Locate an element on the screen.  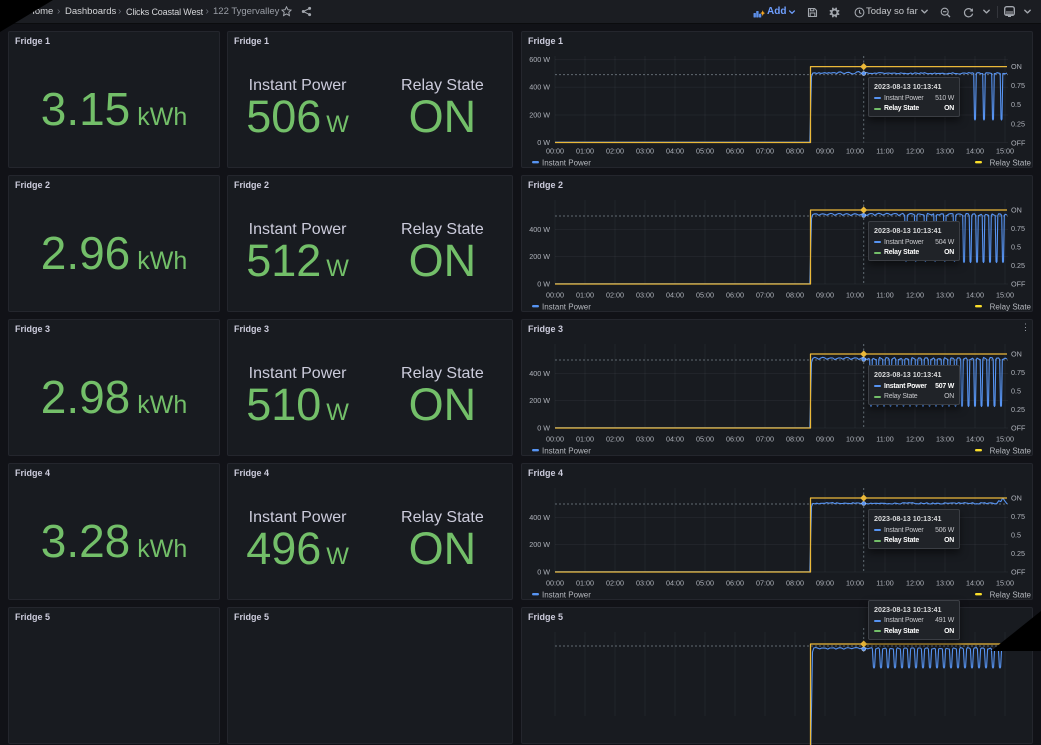
svg-text: 600 W is located at coordinates (539, 59).